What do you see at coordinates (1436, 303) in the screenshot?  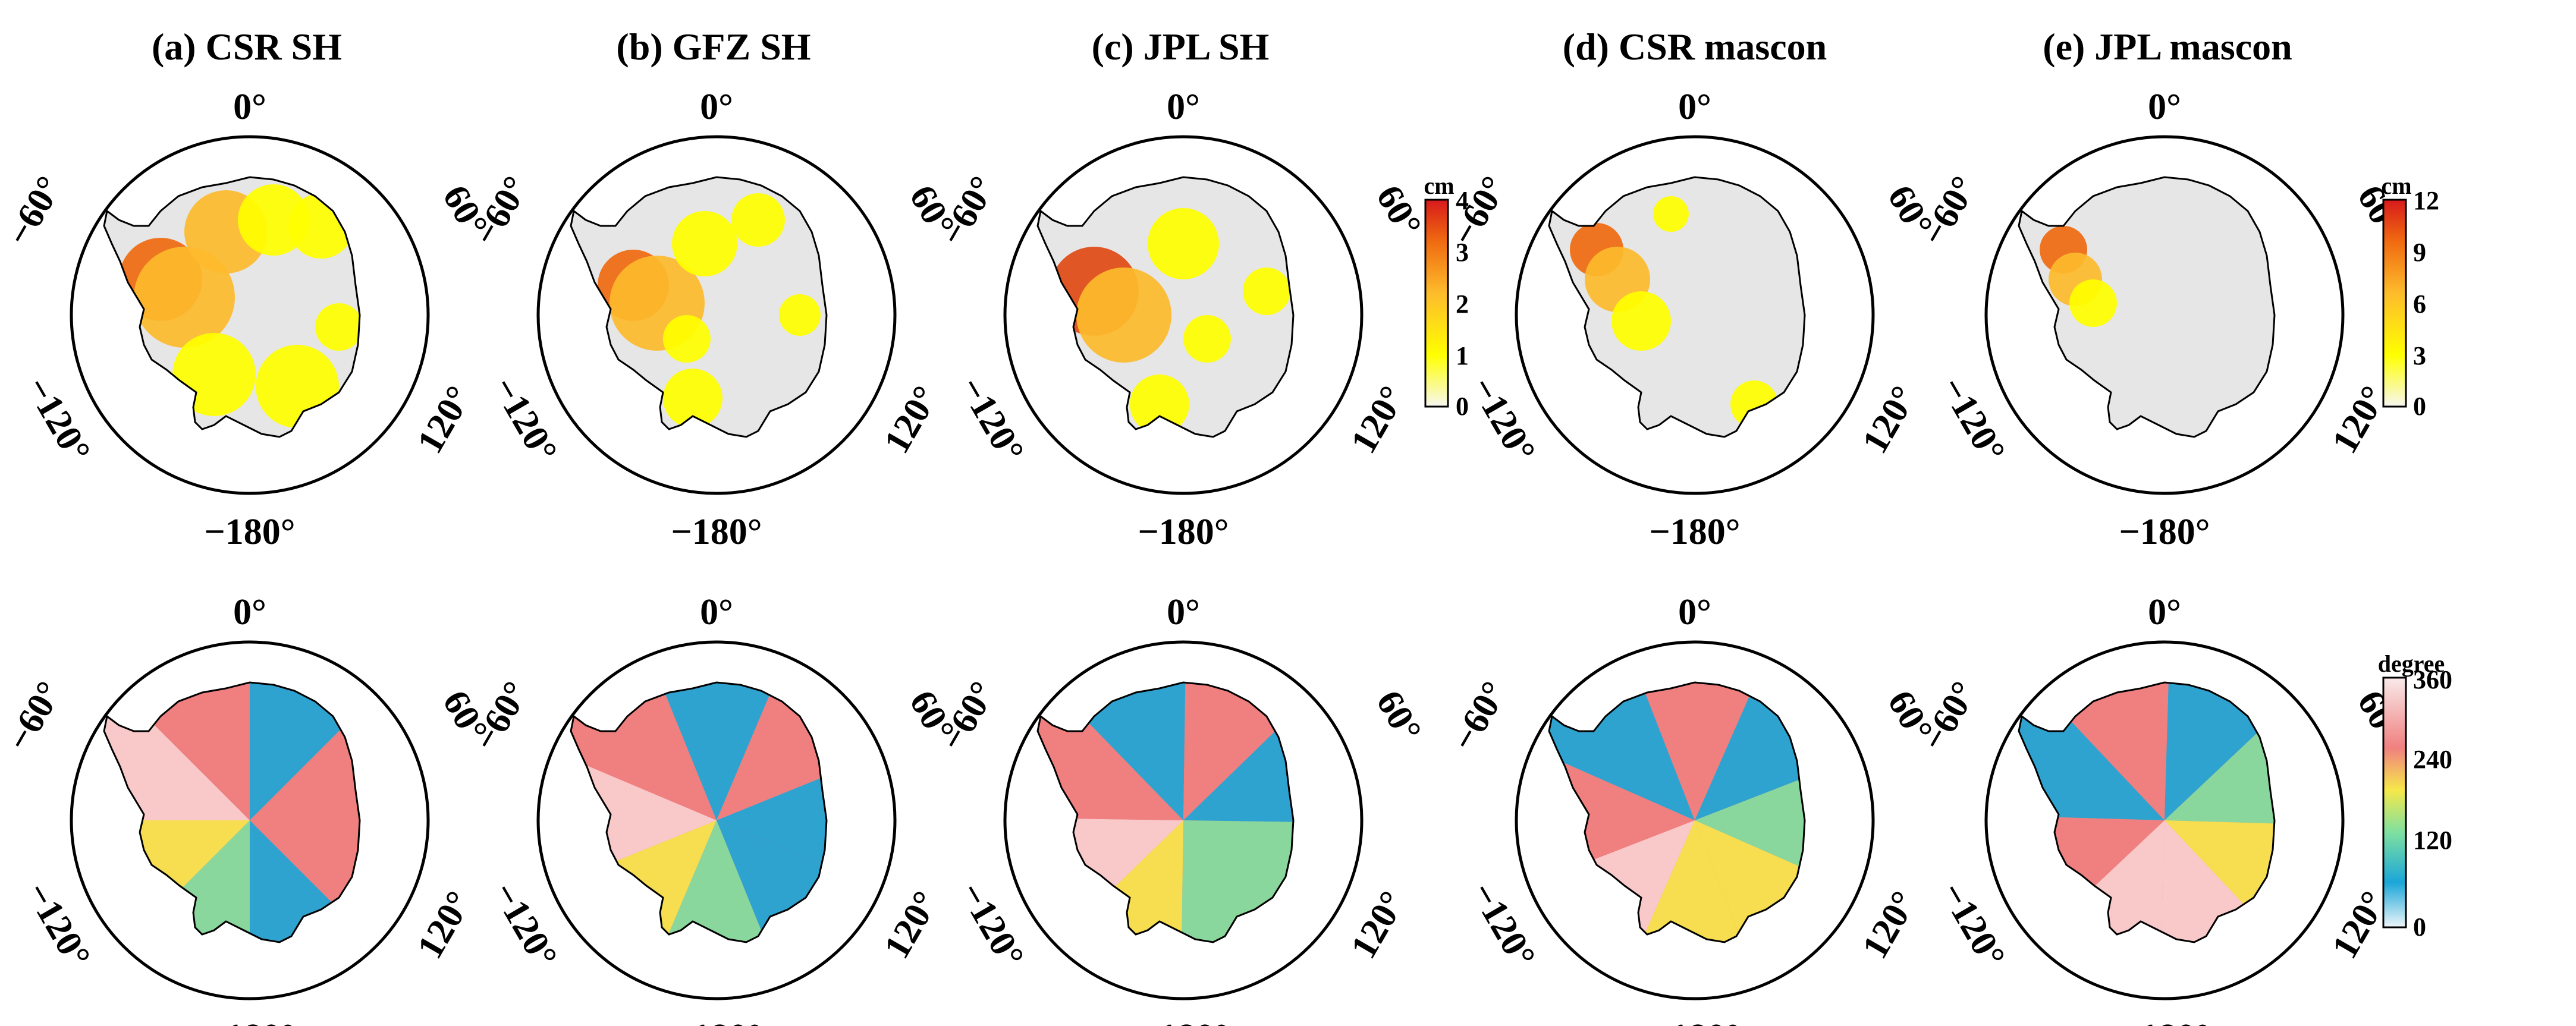 I see `colorbar-sh-bar` at bounding box center [1436, 303].